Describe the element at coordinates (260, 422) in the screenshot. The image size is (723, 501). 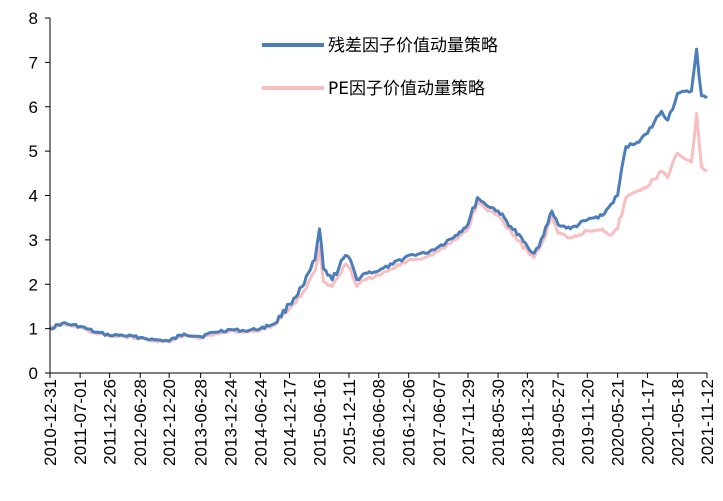
I see `x-tick-label: 2014-06-24` at that location.